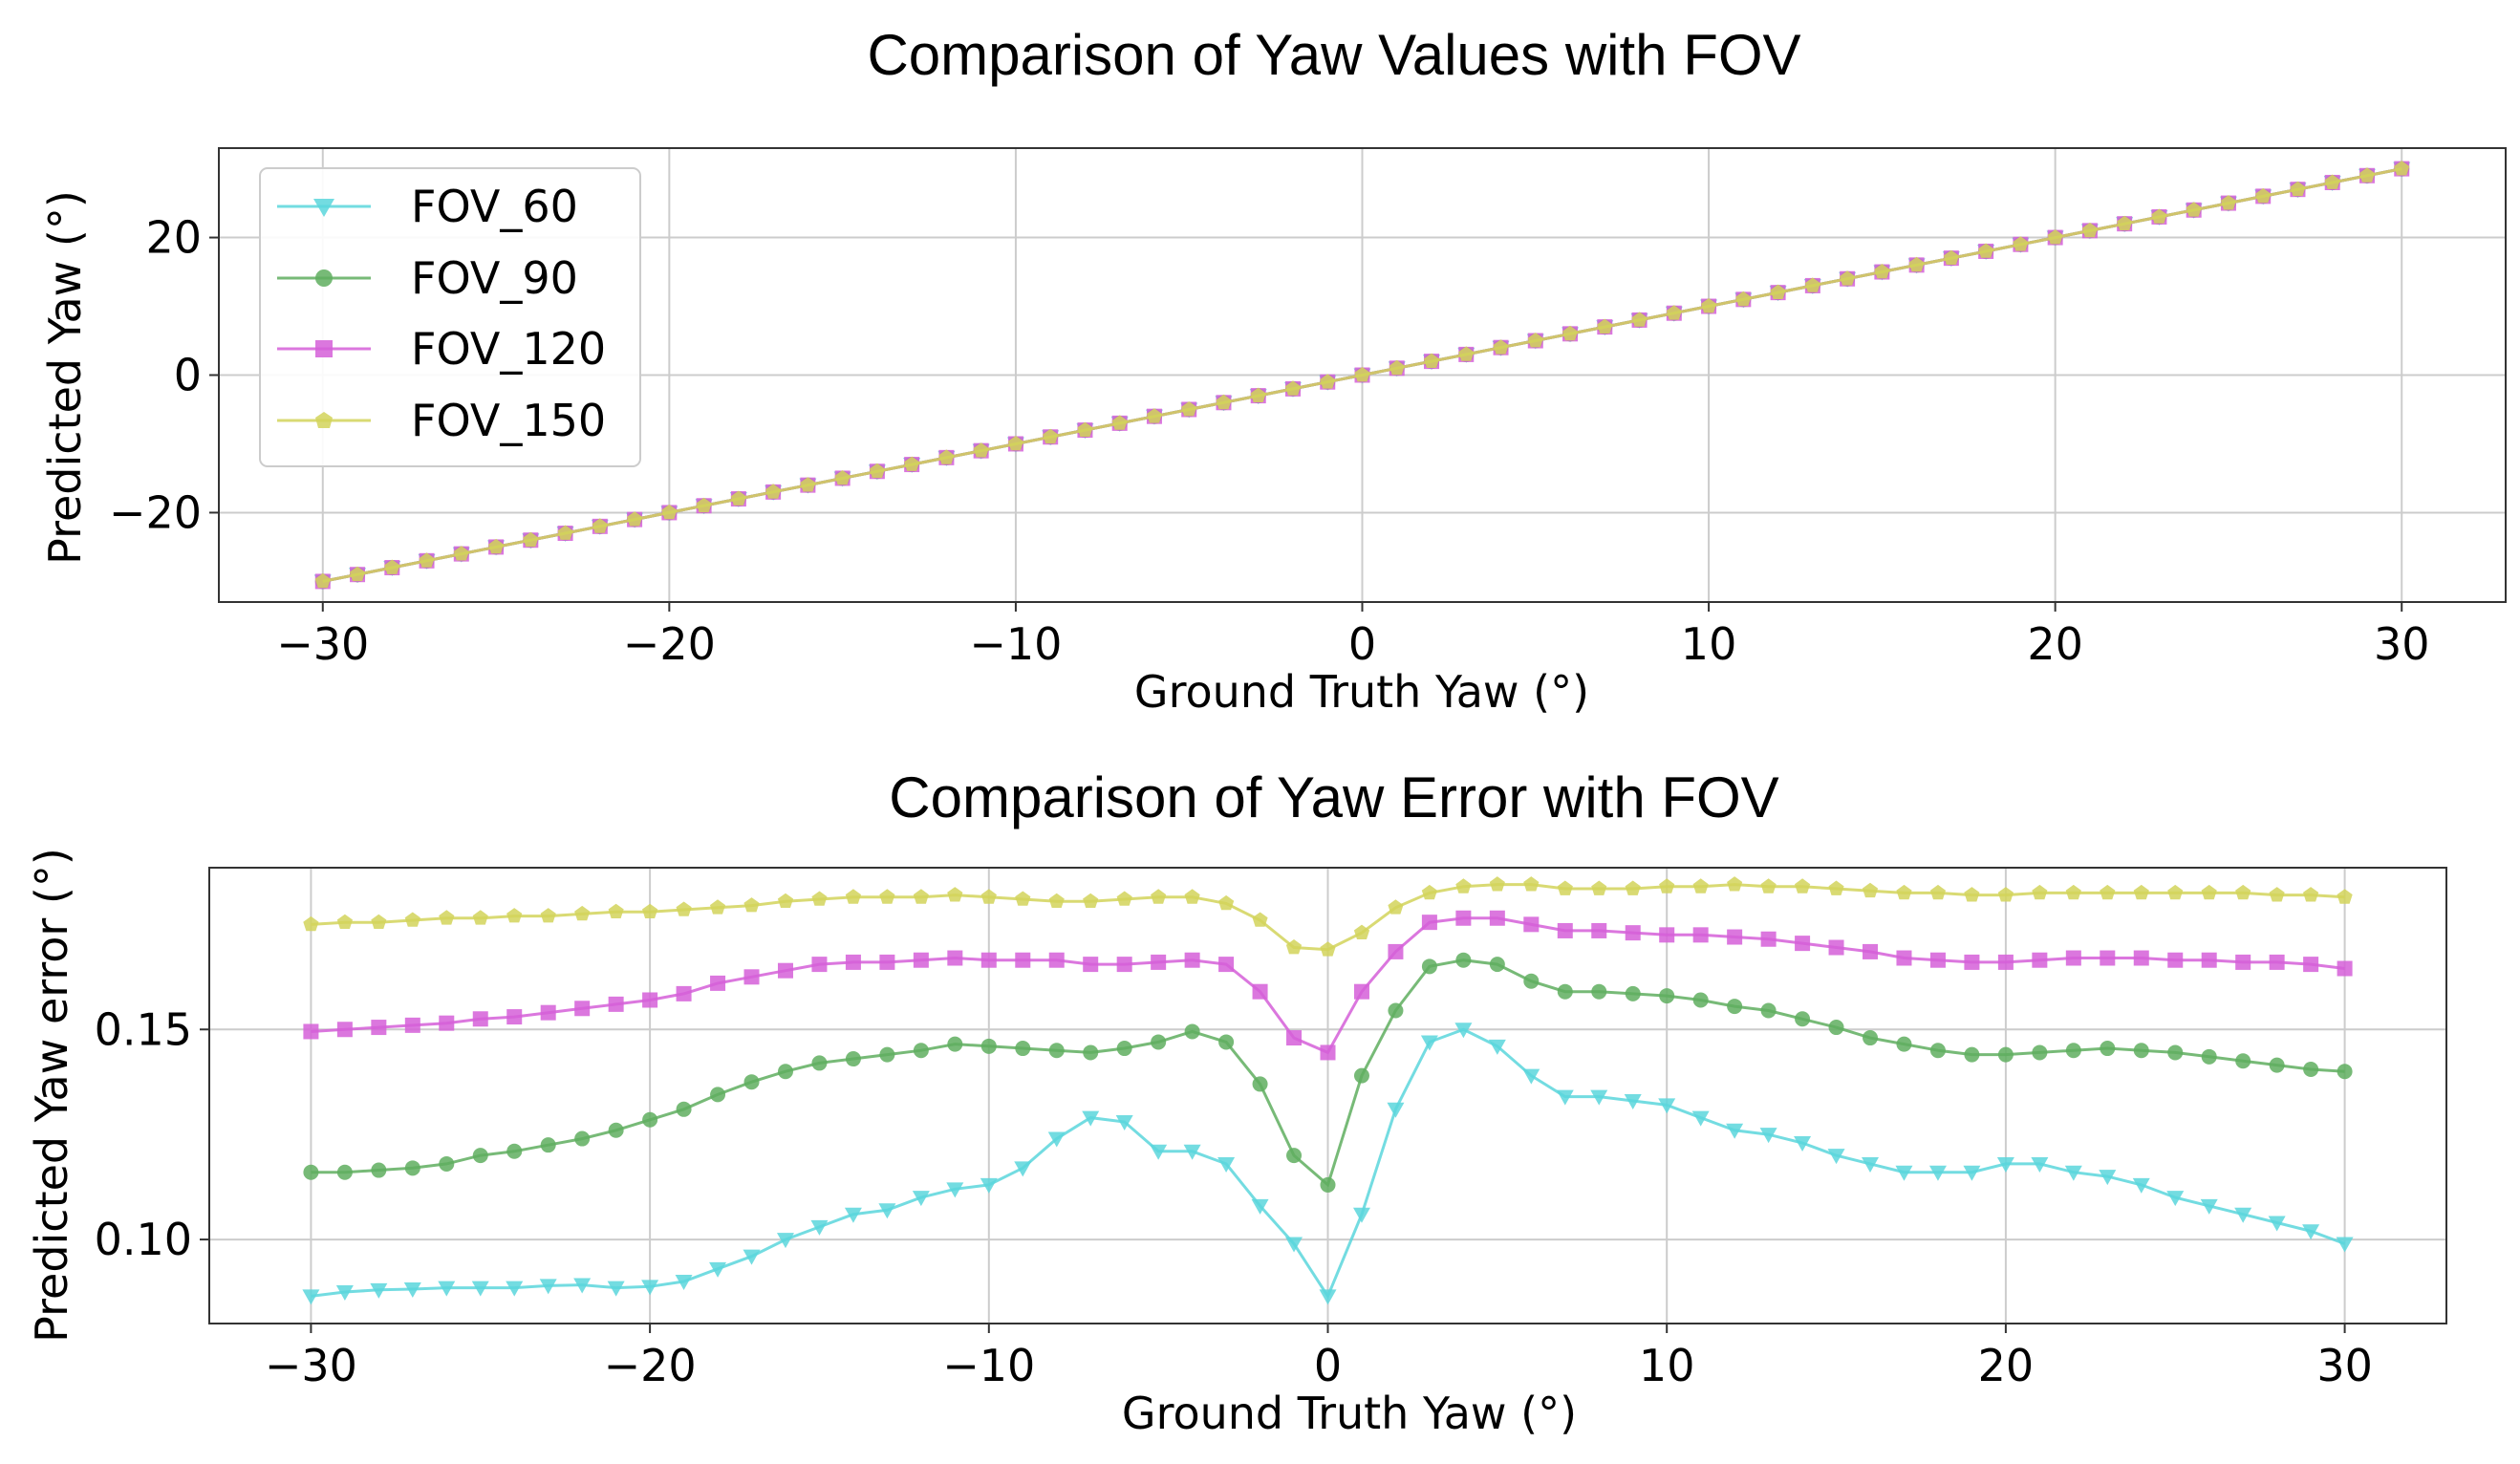 The width and height of the screenshot is (2520, 1464). What do you see at coordinates (669, 644) in the screenshot?
I see `x-tick-label: −20` at bounding box center [669, 644].